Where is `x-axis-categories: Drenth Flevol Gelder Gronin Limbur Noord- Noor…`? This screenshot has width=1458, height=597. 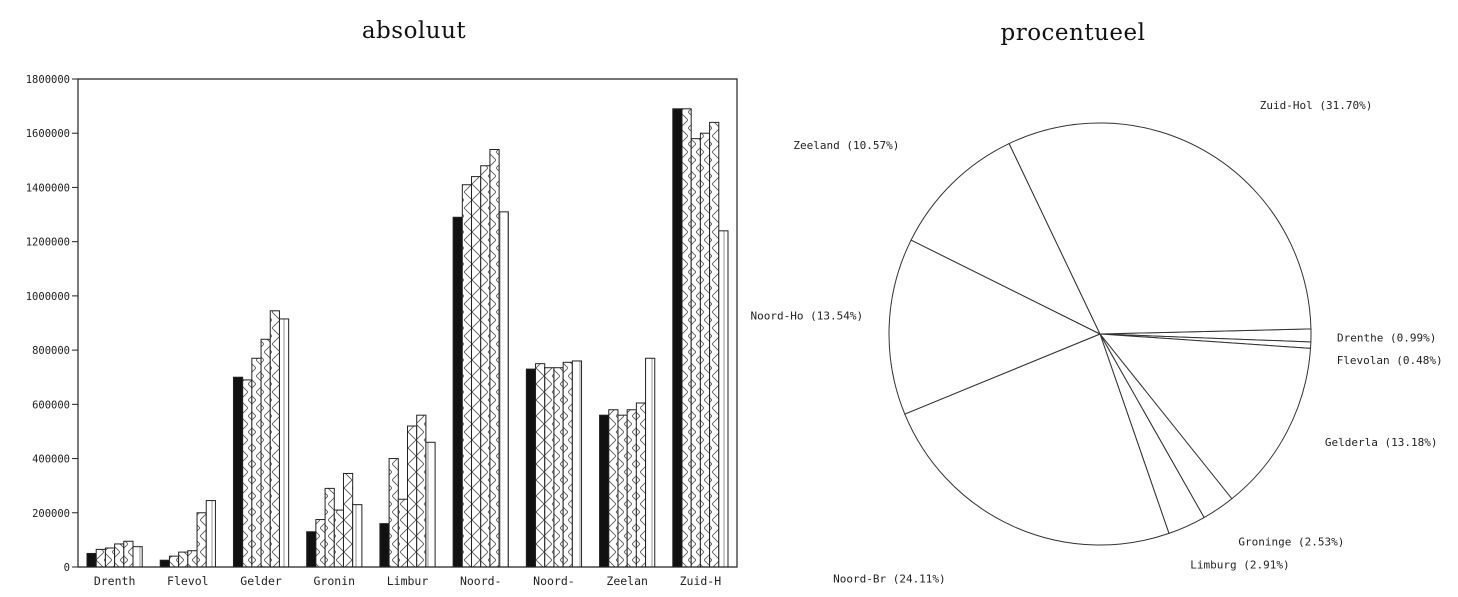 x-axis-categories: Drenth Flevol Gelder Gronin Limbur Noord- Noor… is located at coordinates (407, 581).